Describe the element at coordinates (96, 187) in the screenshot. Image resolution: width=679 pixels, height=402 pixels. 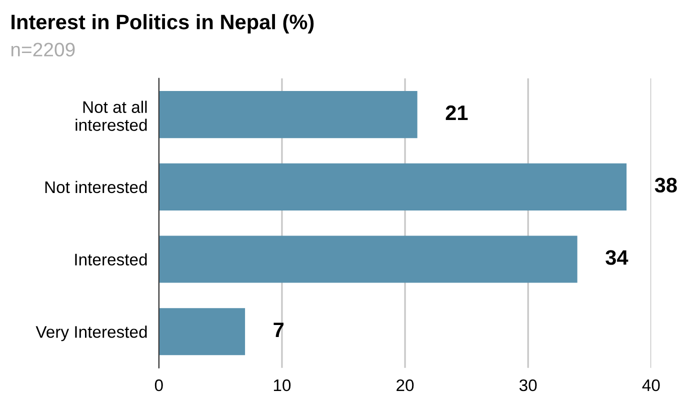
I see `y-tick-label: Not interested` at that location.